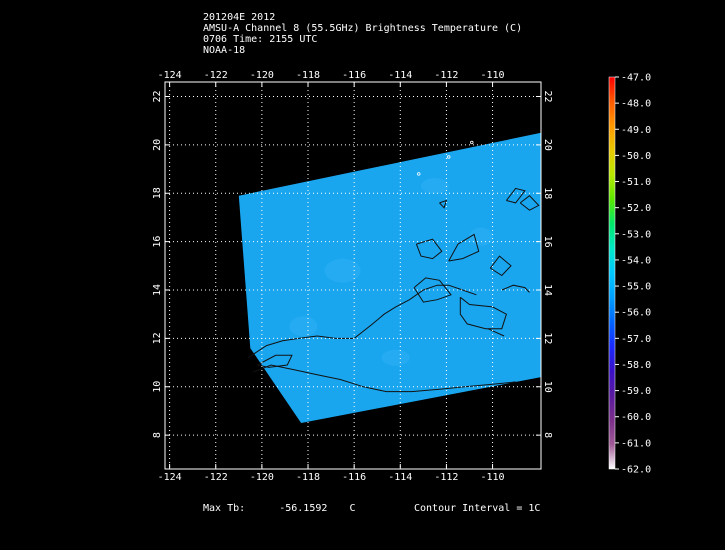 Image resolution: width=725 pixels, height=550 pixels. I want to click on max-tb-readout: Max Tb: -56.1592 C, so click(279, 508).